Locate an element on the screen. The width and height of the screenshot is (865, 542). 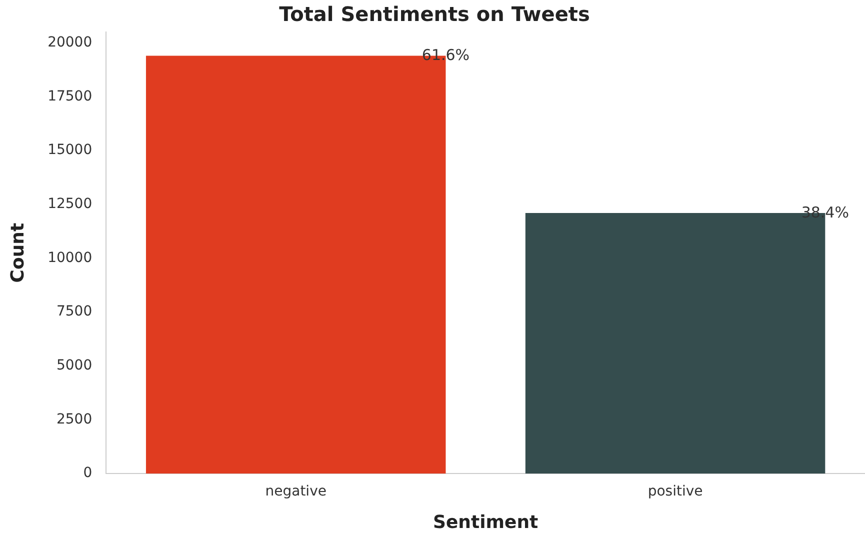
y-tick-label: 20000 is located at coordinates (70, 42).